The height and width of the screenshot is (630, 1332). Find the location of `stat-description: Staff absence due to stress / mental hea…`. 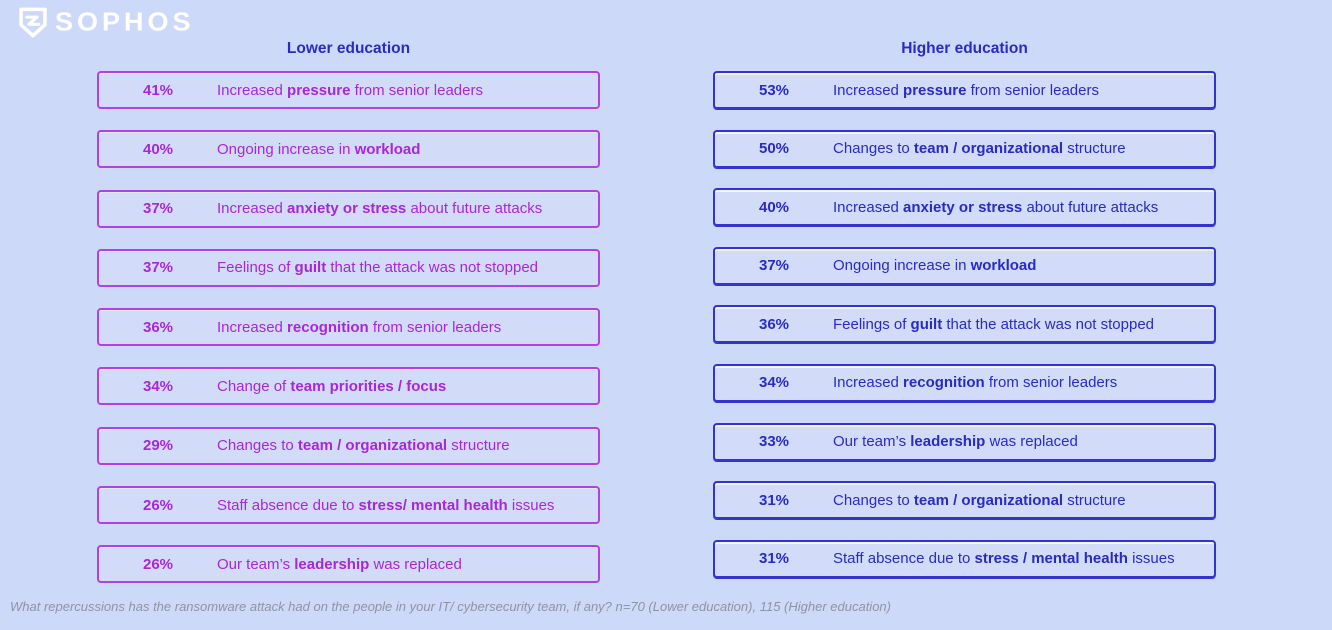

stat-description: Staff absence due to stress / mental hea… is located at coordinates (1004, 559).